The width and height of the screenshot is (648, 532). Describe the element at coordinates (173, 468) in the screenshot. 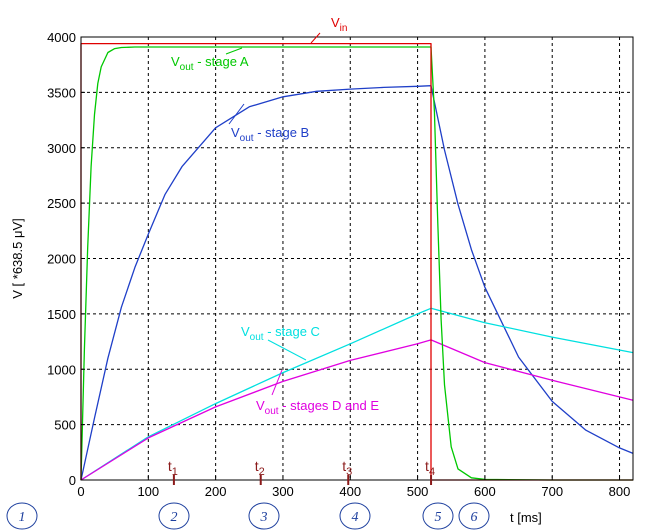

I see `time-marker-label: t1` at that location.